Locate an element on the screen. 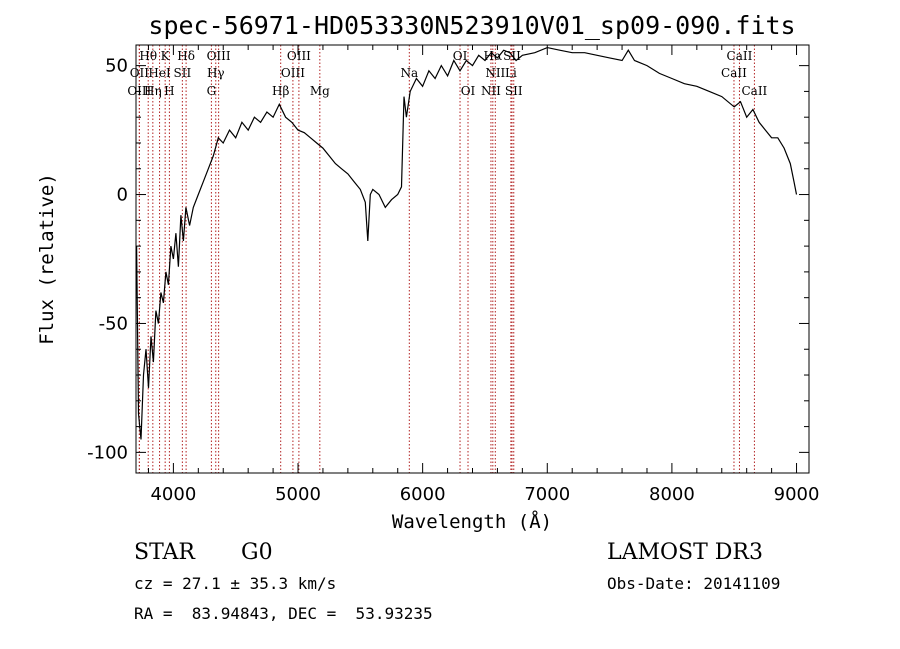 This screenshot has height=649, width=900. spectral-line-label: G is located at coordinates (212, 91).